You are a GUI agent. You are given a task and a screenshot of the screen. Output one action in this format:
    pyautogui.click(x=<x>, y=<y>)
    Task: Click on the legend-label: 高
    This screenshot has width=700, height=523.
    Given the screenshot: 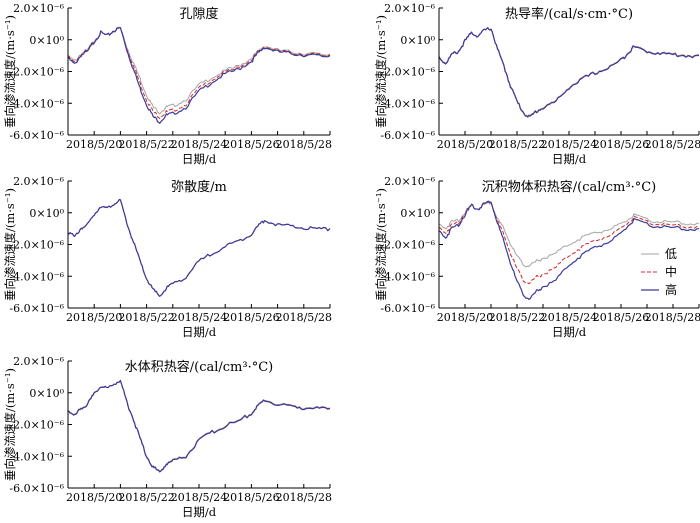 What is the action you would take?
    pyautogui.click(x=671, y=289)
    